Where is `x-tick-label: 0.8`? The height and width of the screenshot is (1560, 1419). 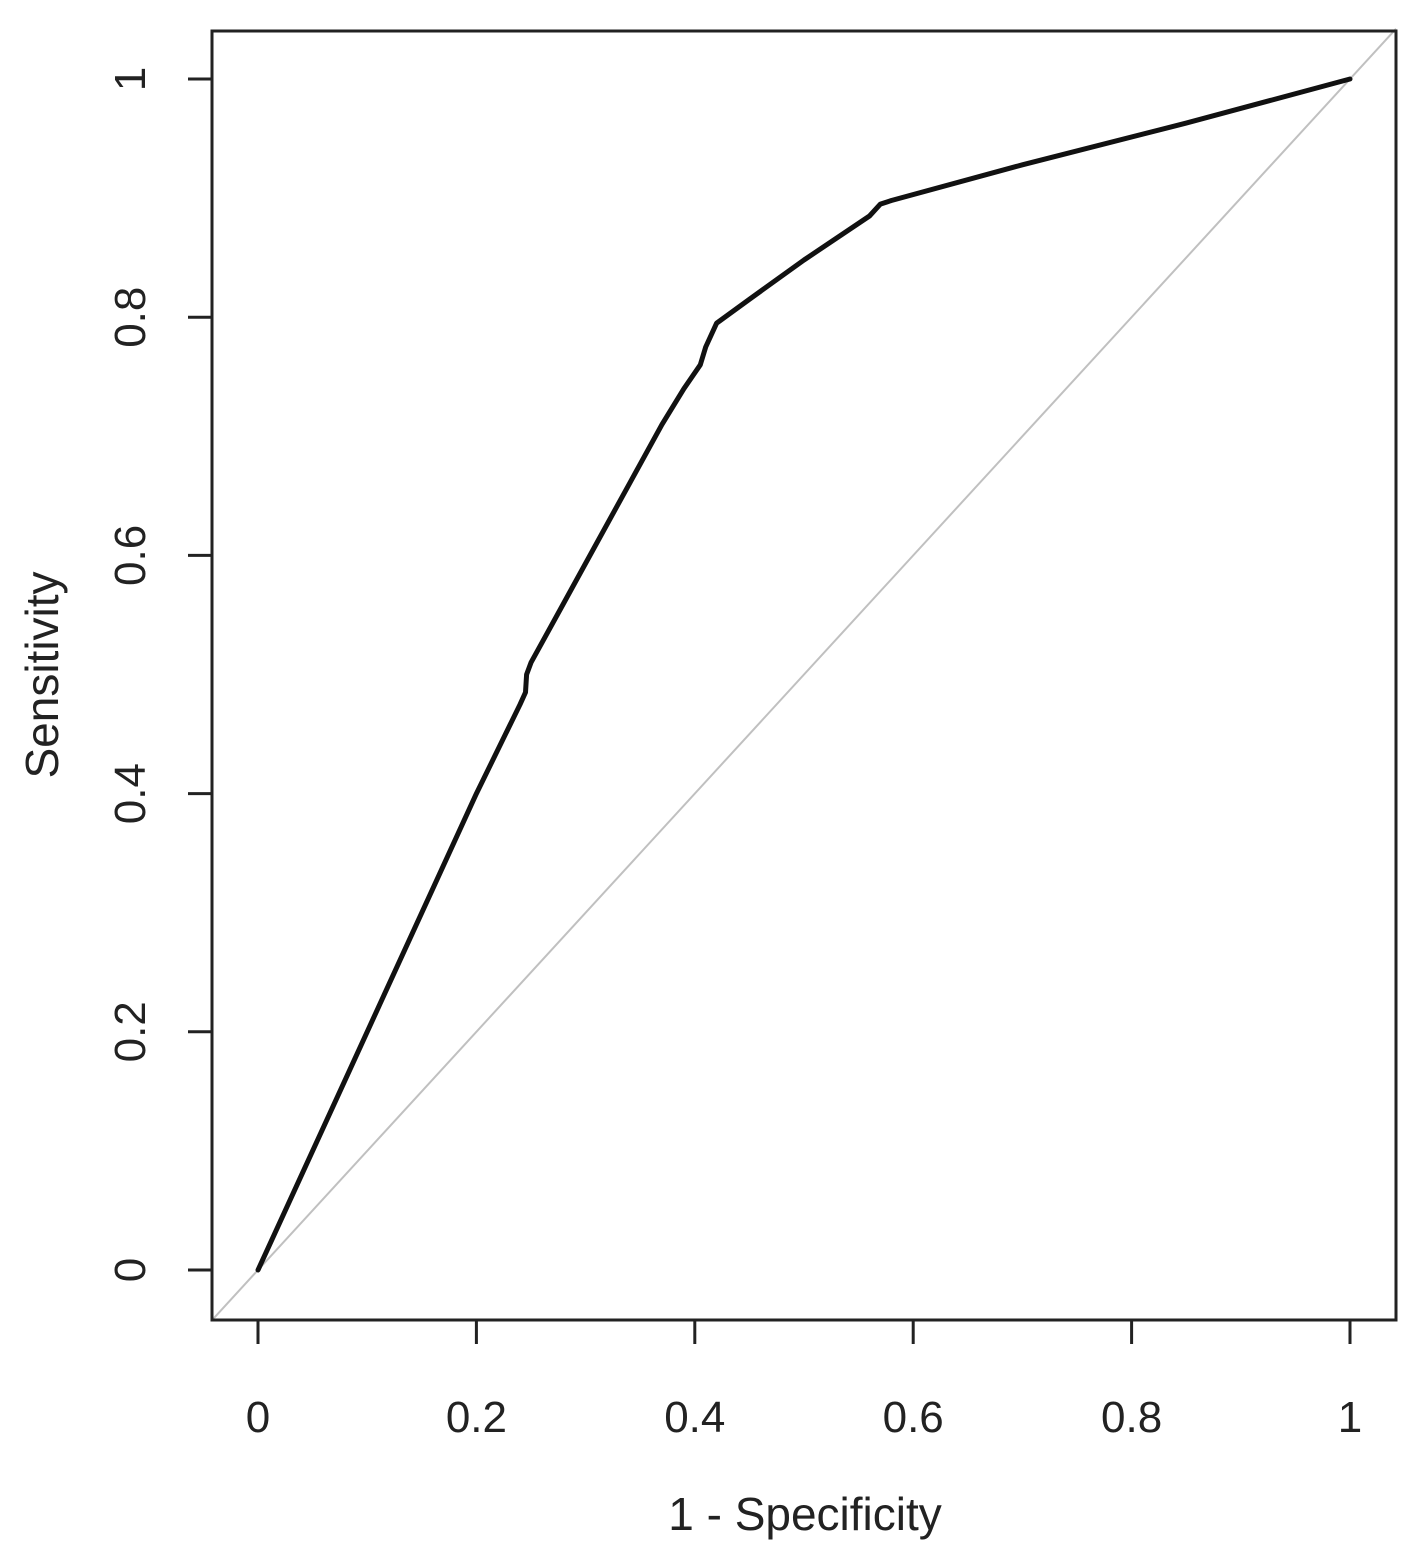 x-tick-label: 0.8 is located at coordinates (1131, 1417).